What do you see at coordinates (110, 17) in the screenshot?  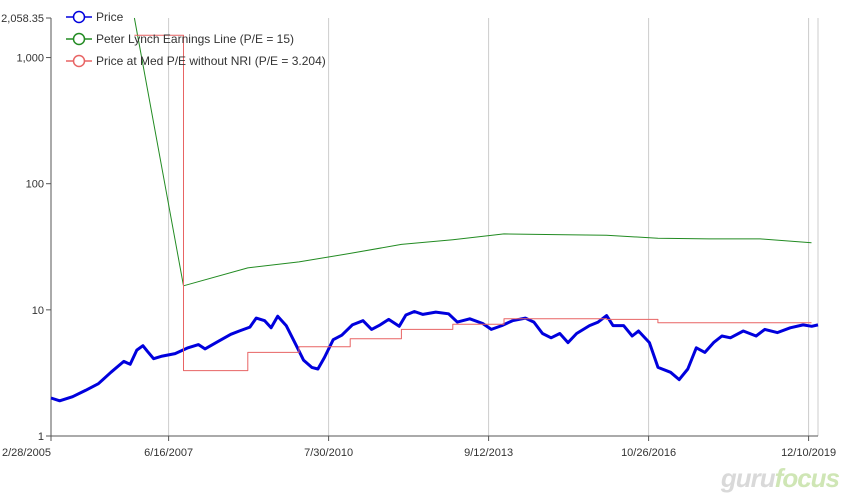 I see `legend-label: Price` at bounding box center [110, 17].